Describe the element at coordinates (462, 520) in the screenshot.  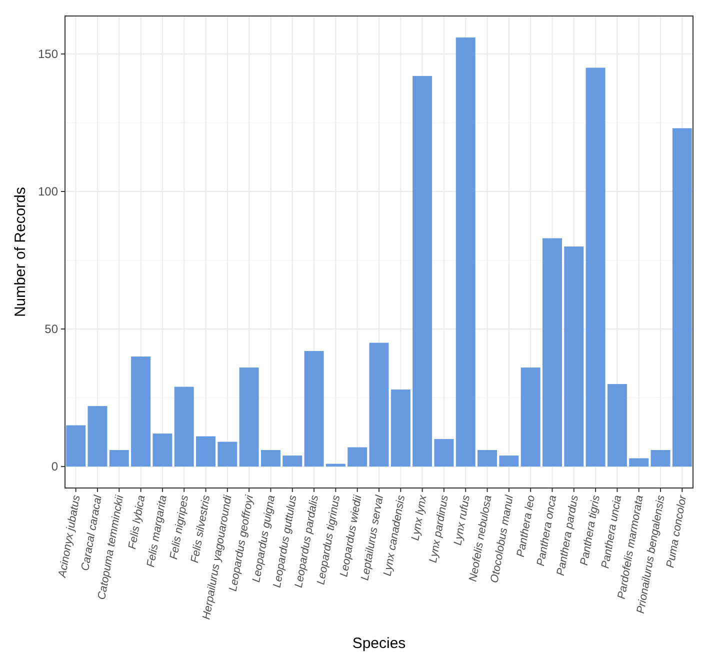
I see `x-tick-label: Lynx rufus` at that location.